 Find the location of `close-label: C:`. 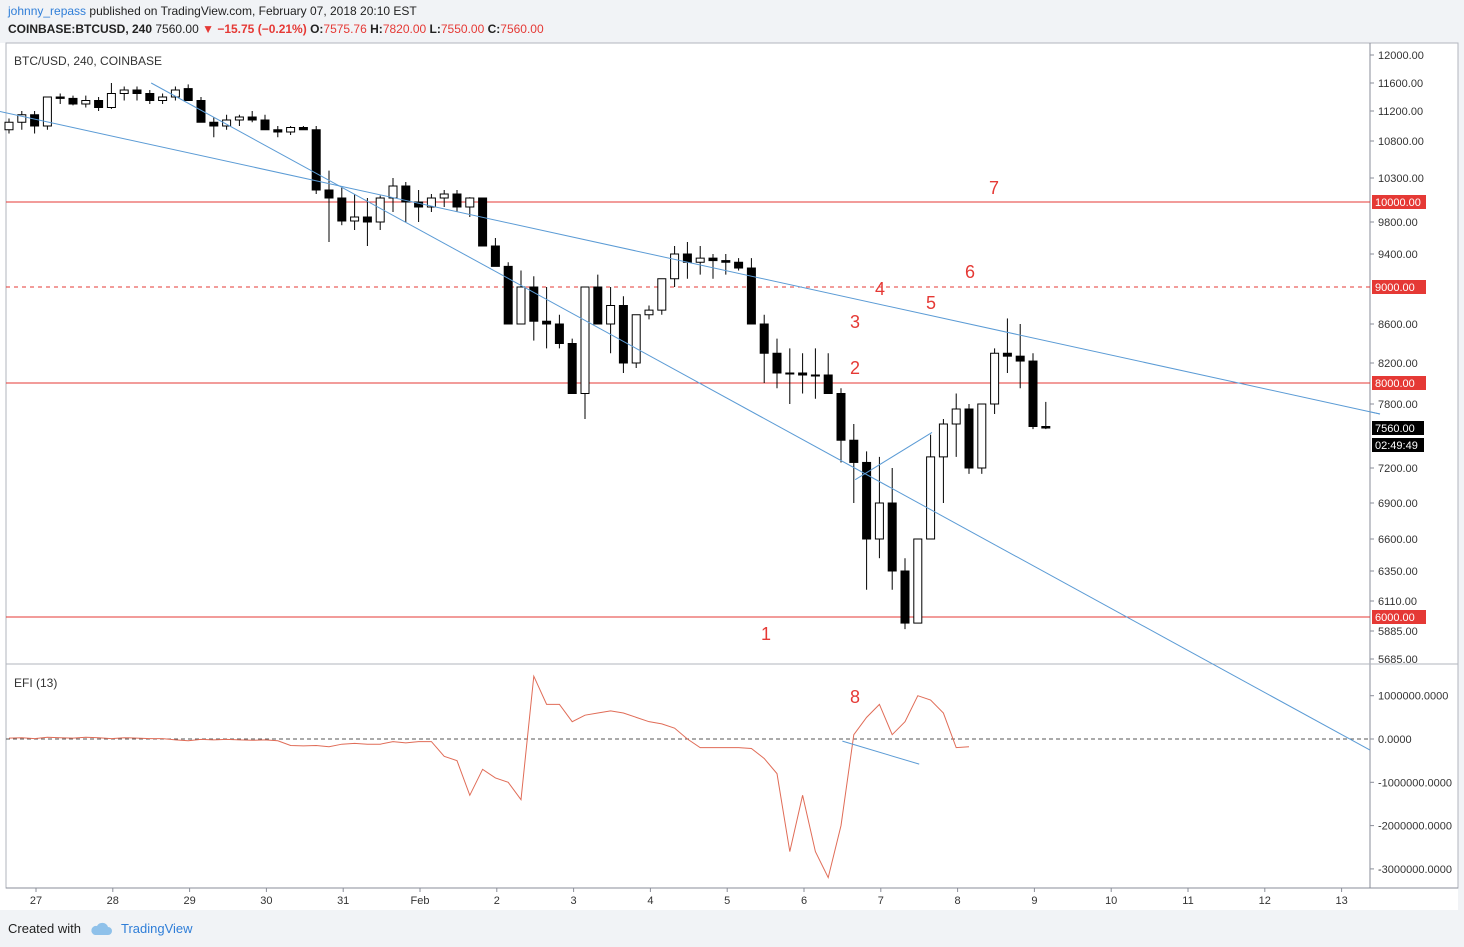

close-label: C: is located at coordinates (494, 29).